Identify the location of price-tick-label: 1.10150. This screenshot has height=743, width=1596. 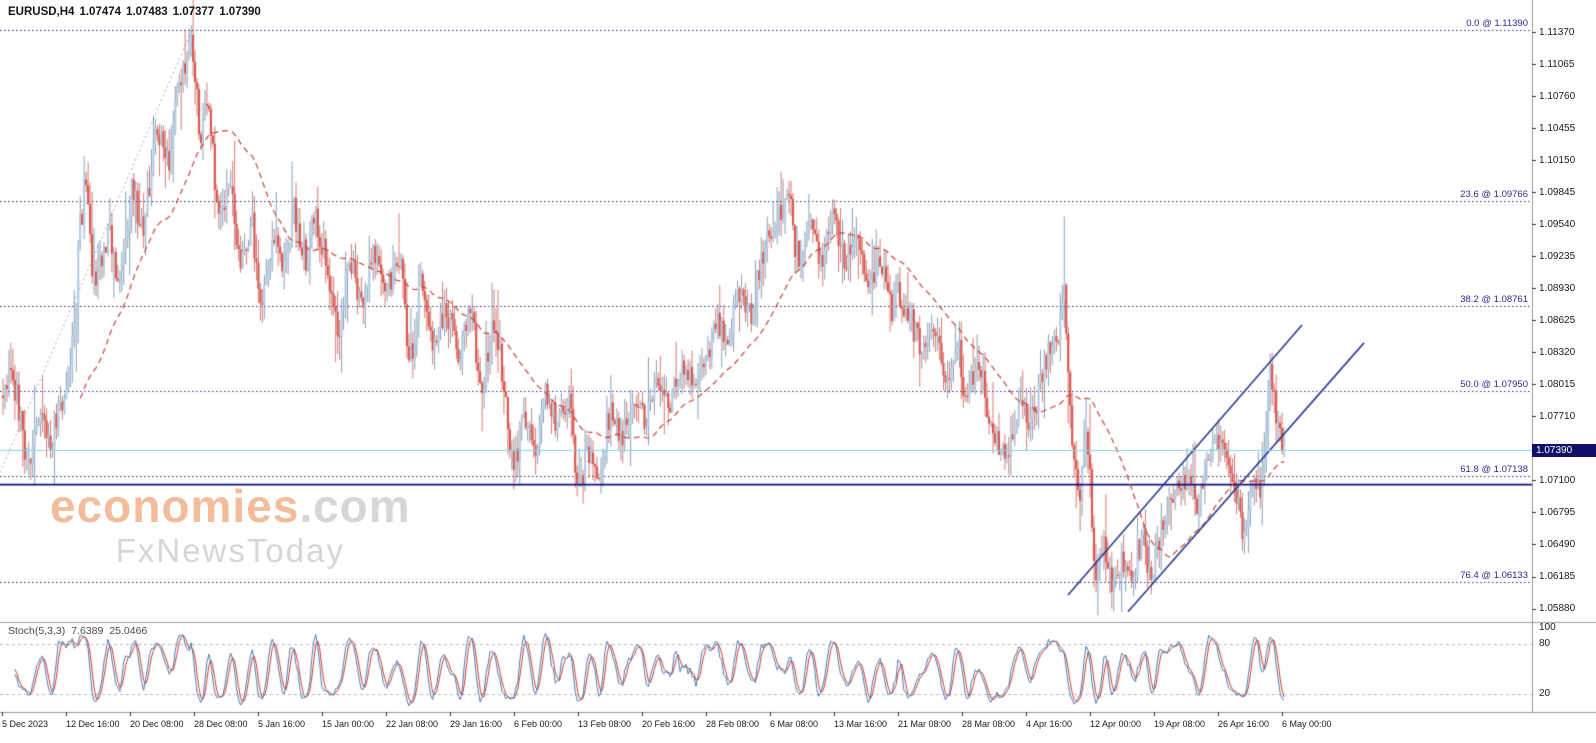
(1557, 160).